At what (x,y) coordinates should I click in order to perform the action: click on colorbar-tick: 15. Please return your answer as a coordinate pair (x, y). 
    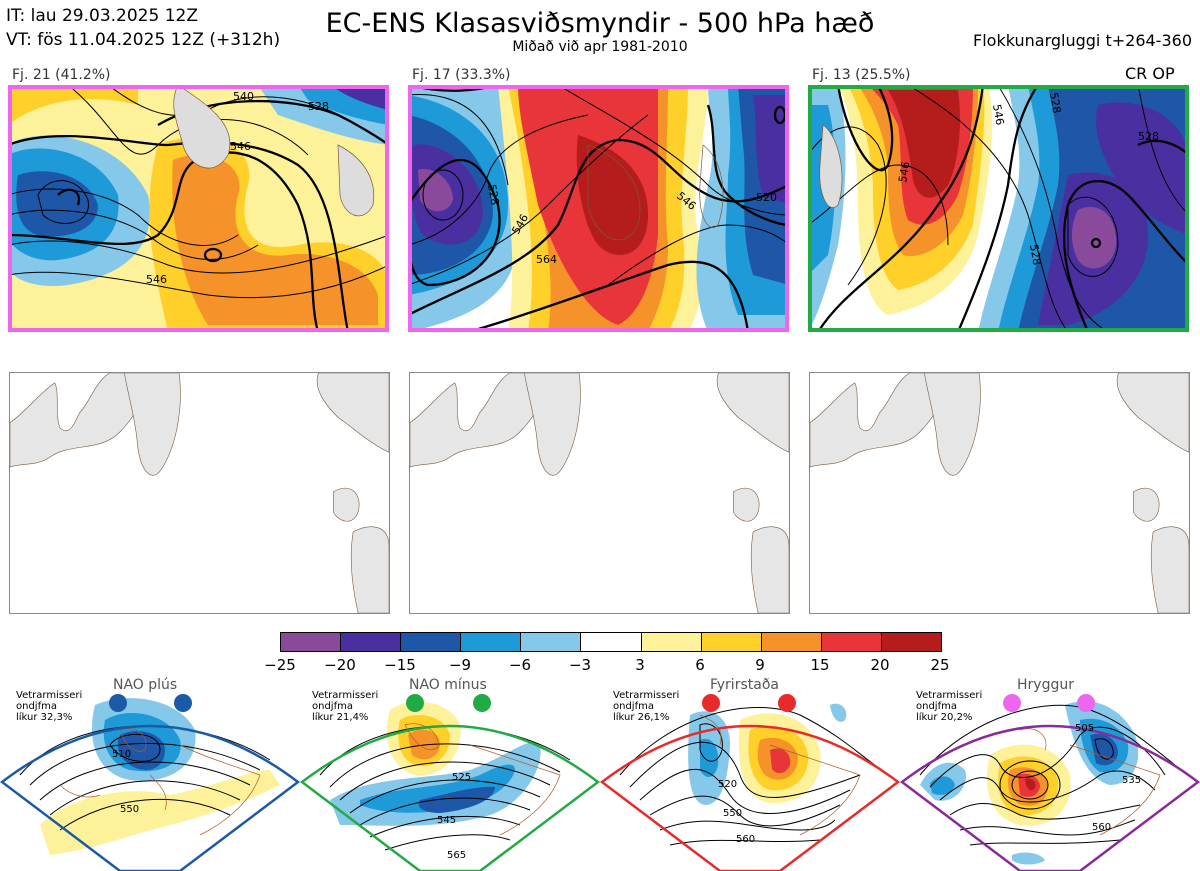
    Looking at the image, I should click on (820, 665).